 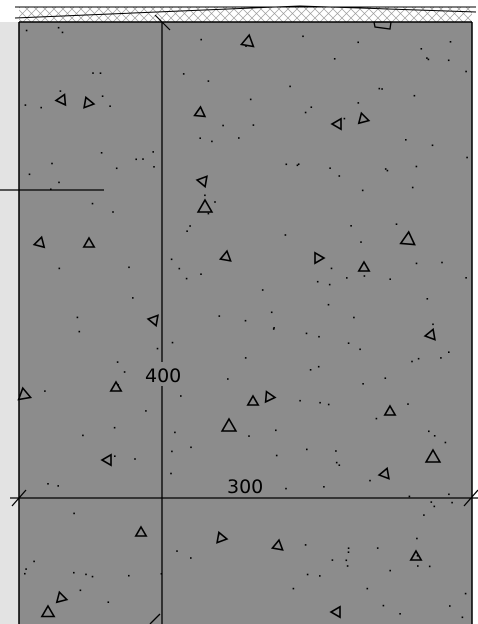 I want to click on top-right-mark, so click(x=382, y=25).